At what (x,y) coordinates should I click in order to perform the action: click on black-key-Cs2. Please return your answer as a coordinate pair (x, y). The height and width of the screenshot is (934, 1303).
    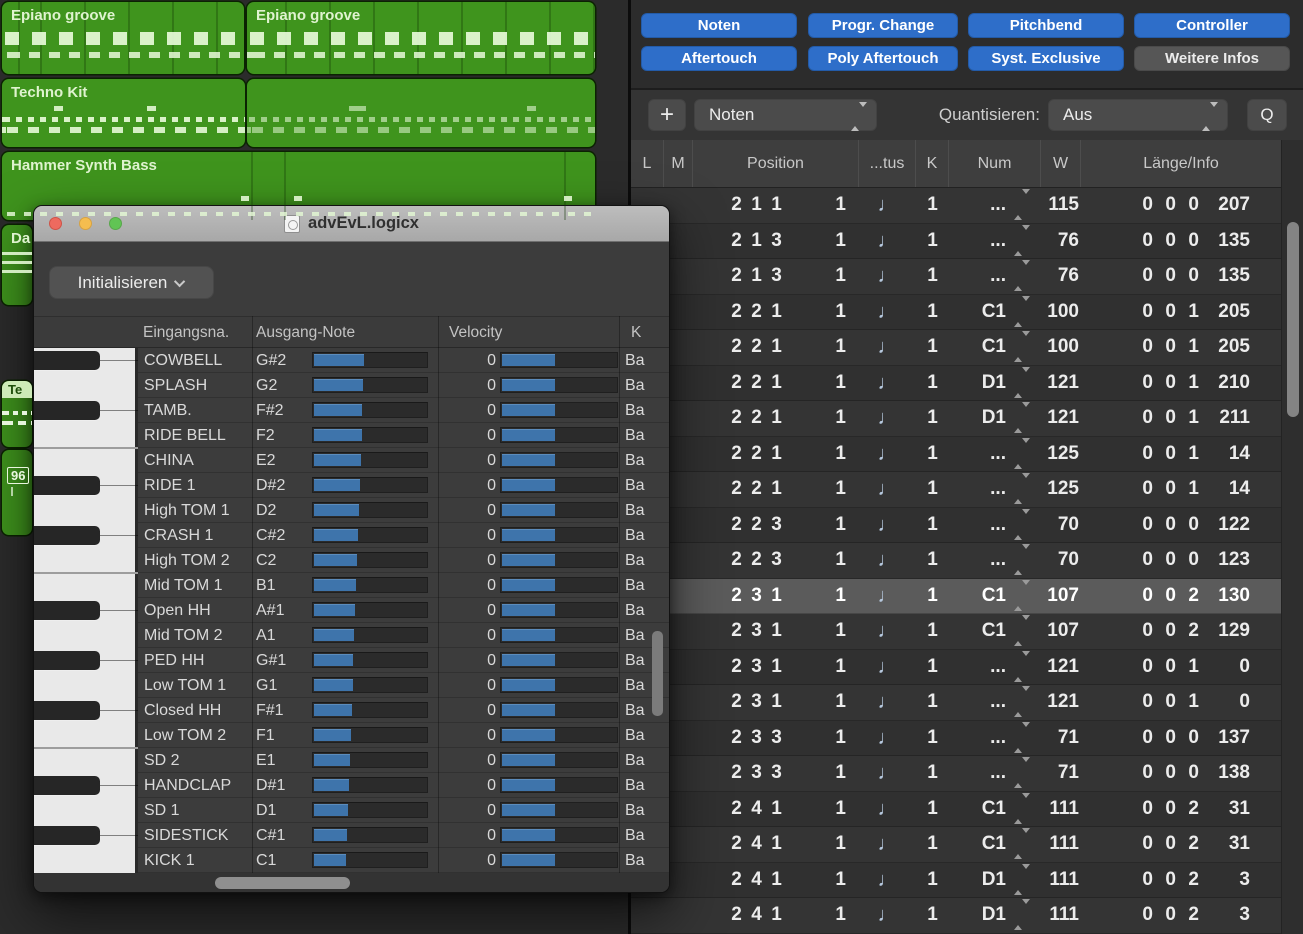
    Looking at the image, I should click on (67, 535).